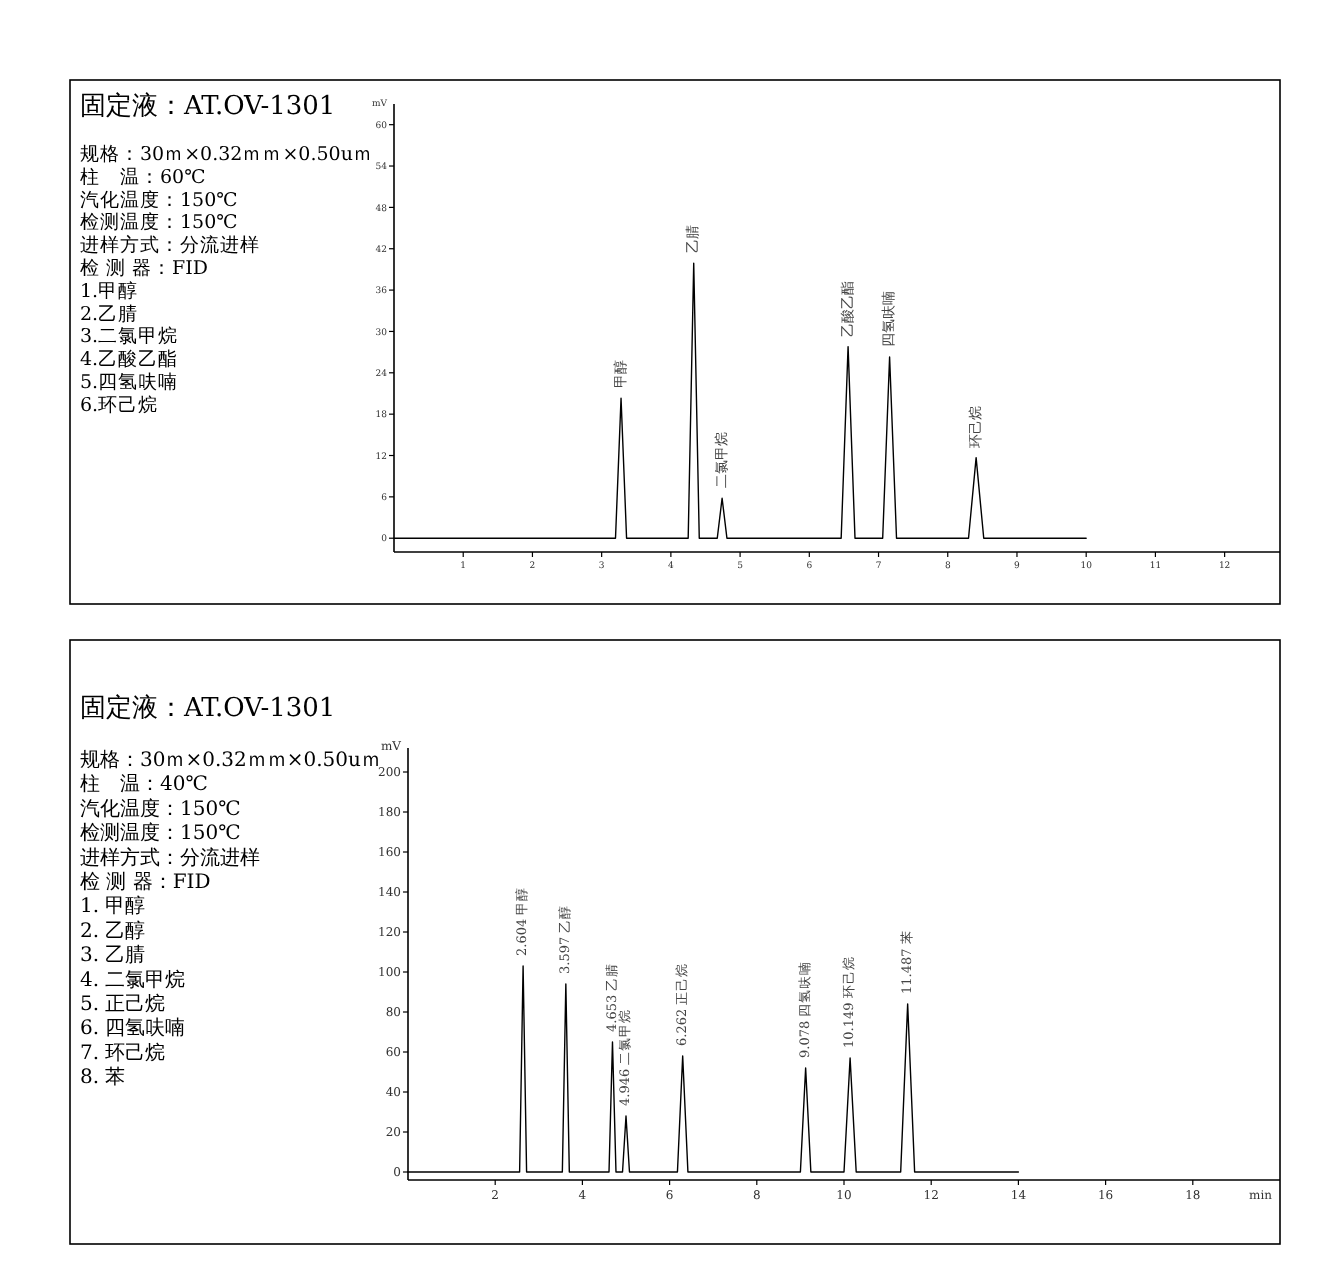 The width and height of the screenshot is (1328, 1274). What do you see at coordinates (109, 290) in the screenshot?
I see `text: 1.甲醇` at bounding box center [109, 290].